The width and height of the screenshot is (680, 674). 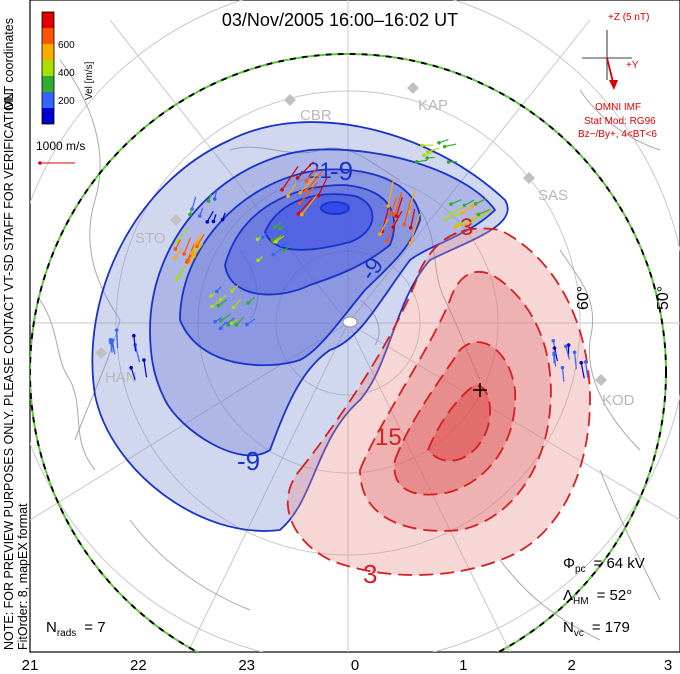 I want to click on coordinates-label: MLT coordinates, so click(x=9, y=64).